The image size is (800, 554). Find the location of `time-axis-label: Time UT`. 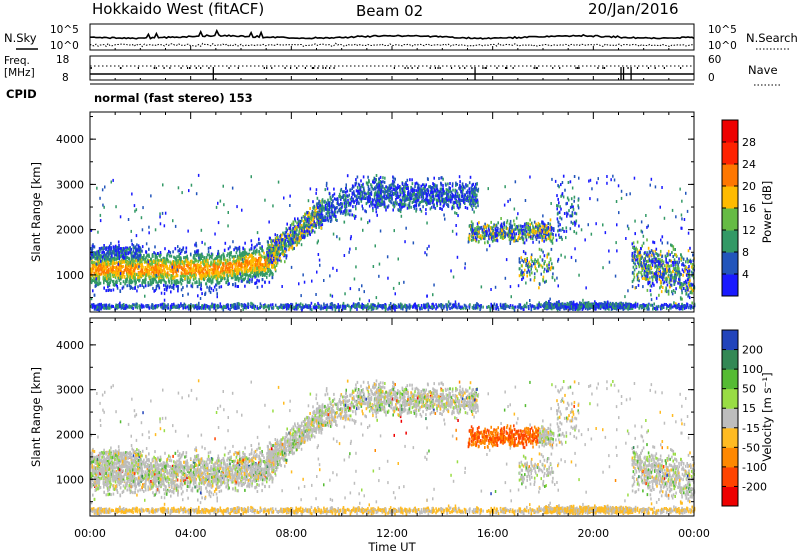

time-axis-label: Time UT is located at coordinates (391, 547).